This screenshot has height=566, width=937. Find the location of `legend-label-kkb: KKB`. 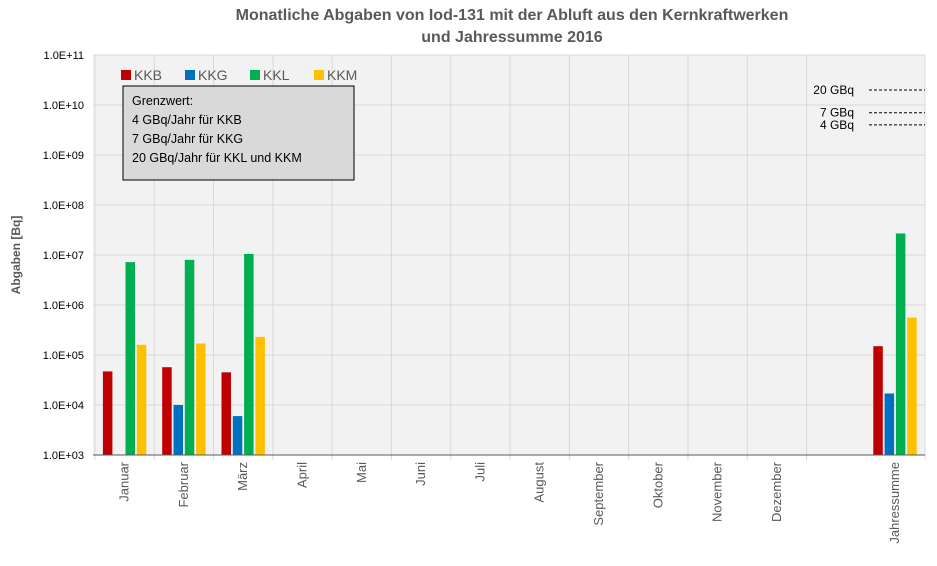

legend-label-kkb: KKB is located at coordinates (148, 75).